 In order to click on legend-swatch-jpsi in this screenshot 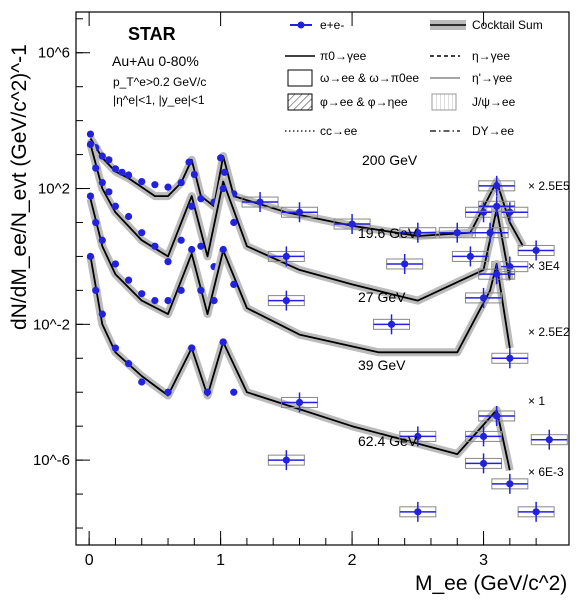, I will do `click(444, 102)`.